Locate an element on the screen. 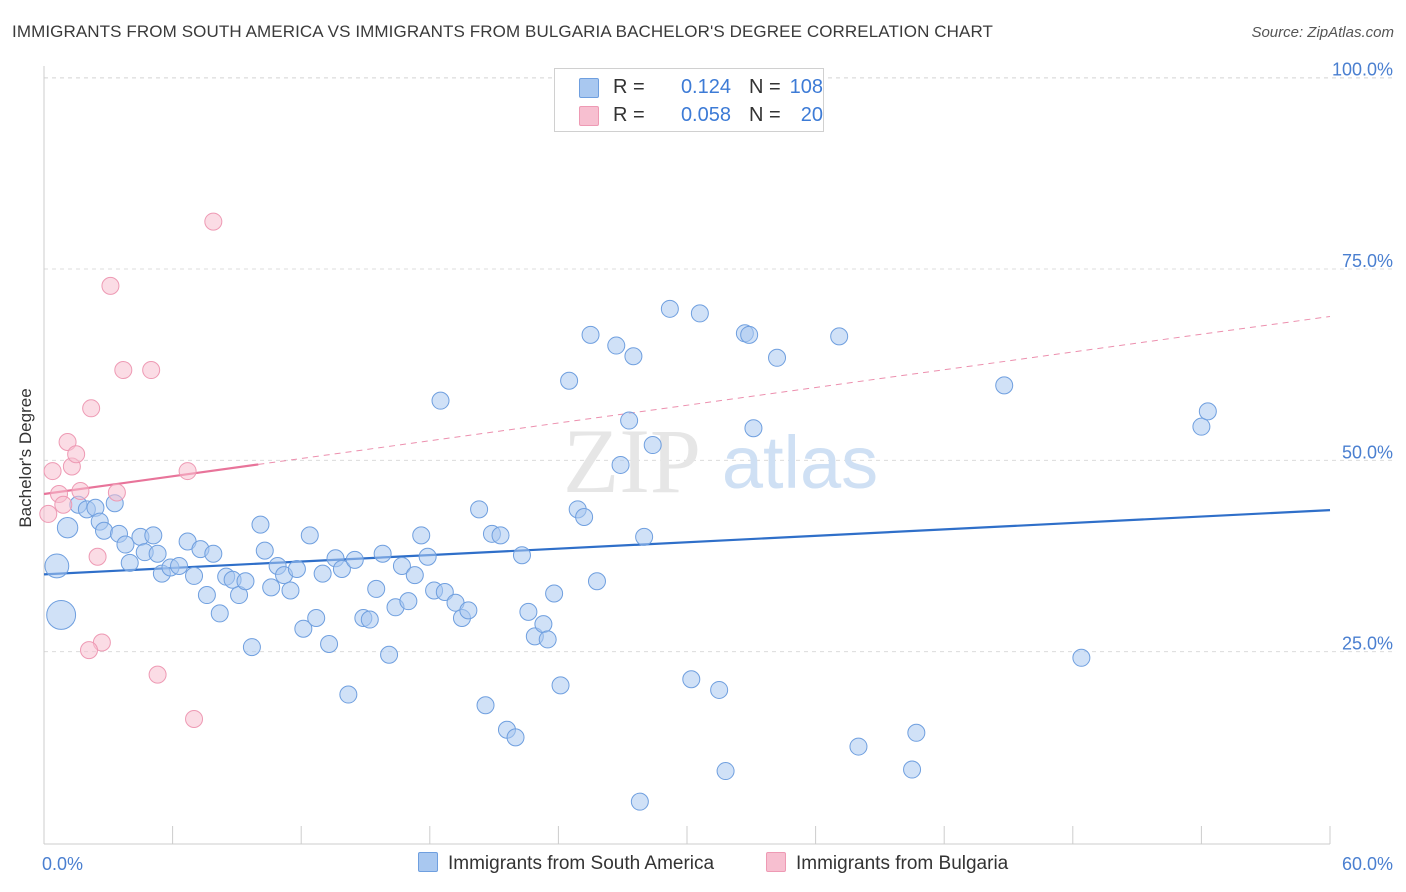 The width and height of the screenshot is (1406, 892). bottom-legend-south-america: Immigrants from South America is located at coordinates (566, 863).